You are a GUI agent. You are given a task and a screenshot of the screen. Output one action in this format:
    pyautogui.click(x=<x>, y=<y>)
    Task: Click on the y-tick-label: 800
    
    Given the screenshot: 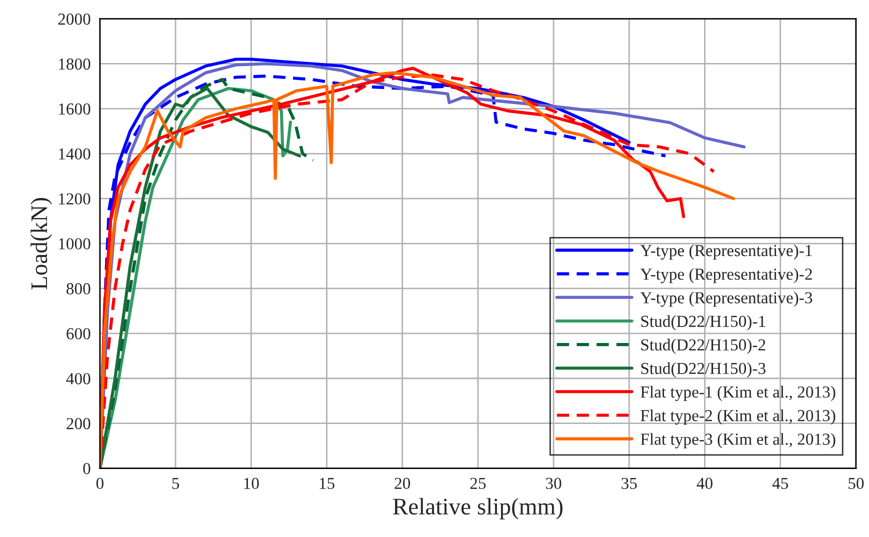 What is the action you would take?
    pyautogui.click(x=78, y=288)
    